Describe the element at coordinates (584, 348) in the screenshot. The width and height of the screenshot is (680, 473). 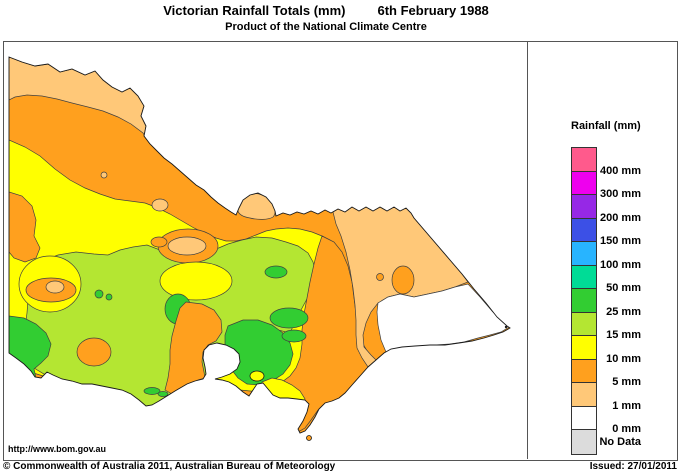
I see `legend-swatch-10-mm` at that location.